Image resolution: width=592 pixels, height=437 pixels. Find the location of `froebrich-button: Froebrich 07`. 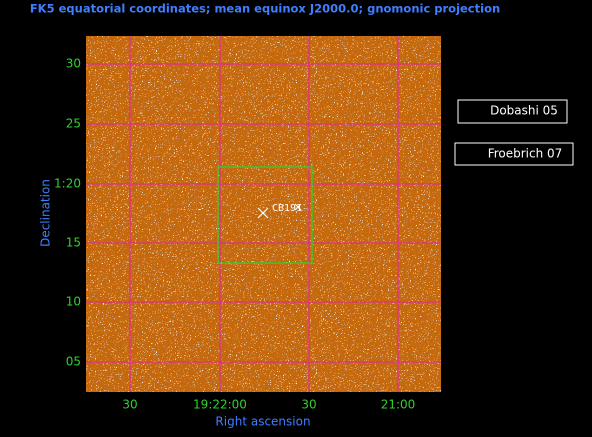

froebrich-button: Froebrich 07 is located at coordinates (514, 154).